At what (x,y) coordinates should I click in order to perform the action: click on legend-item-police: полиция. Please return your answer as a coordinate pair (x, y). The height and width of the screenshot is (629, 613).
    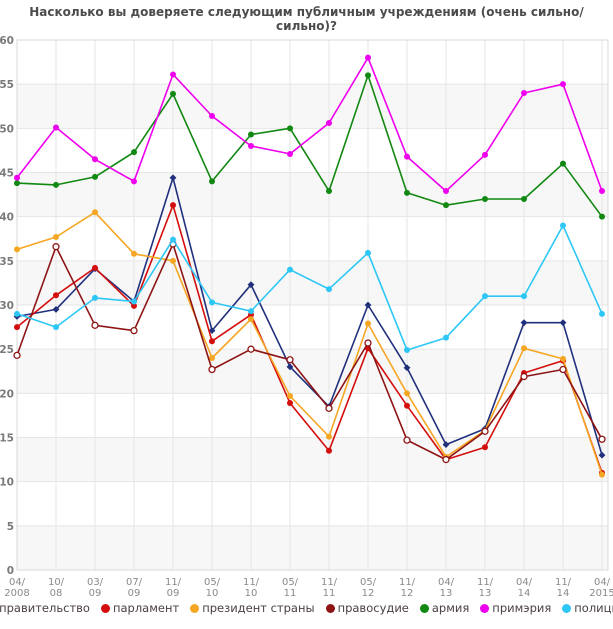
    Looking at the image, I should click on (587, 608).